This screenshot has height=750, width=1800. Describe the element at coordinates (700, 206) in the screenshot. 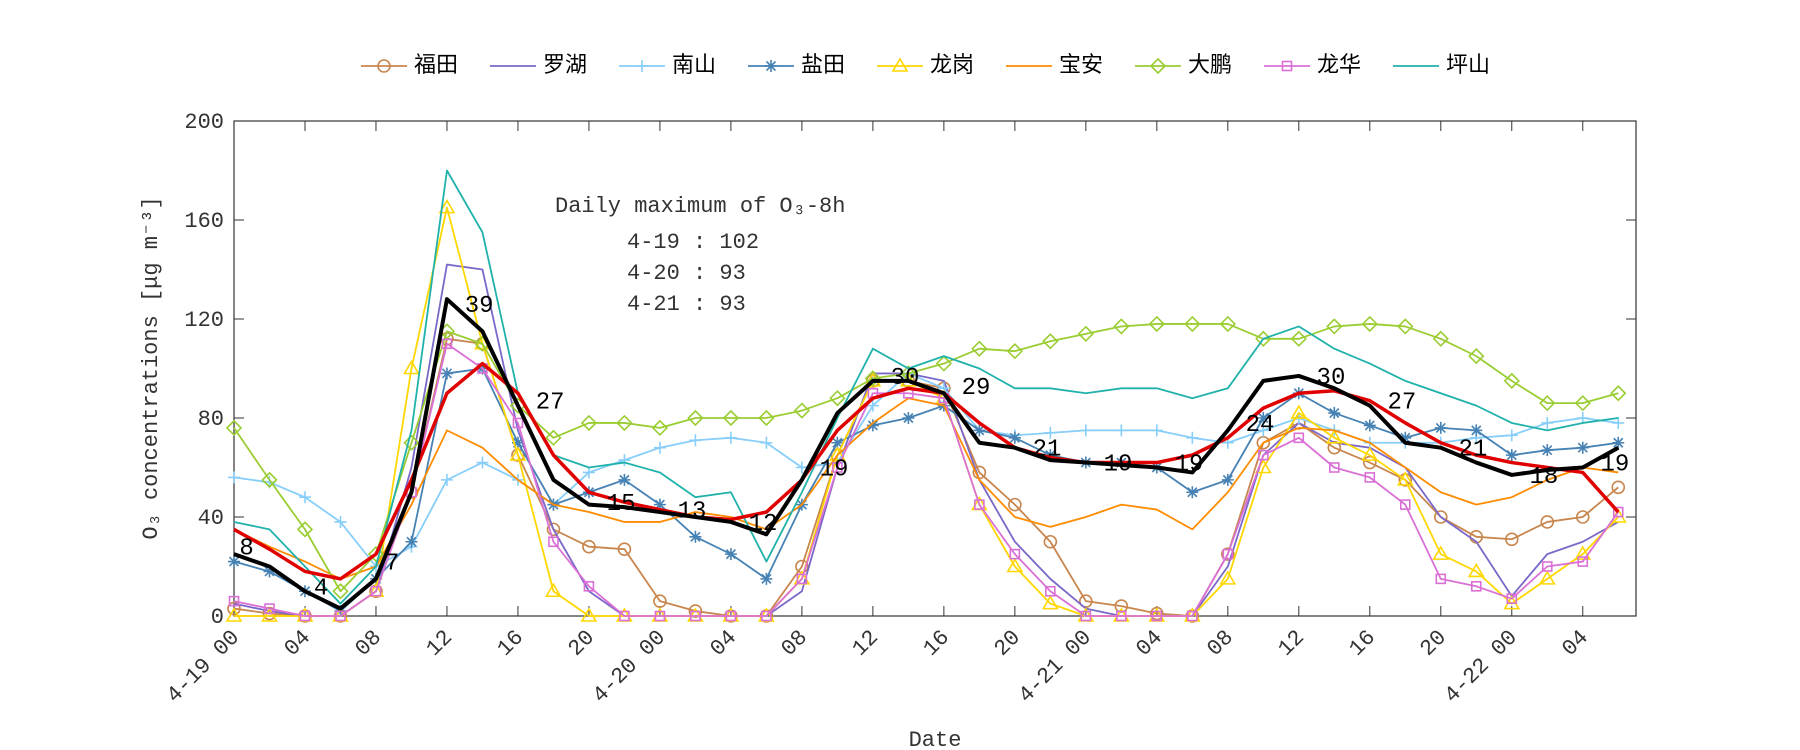

I see `annotation-title: Daily maximum of O₃-8h` at that location.